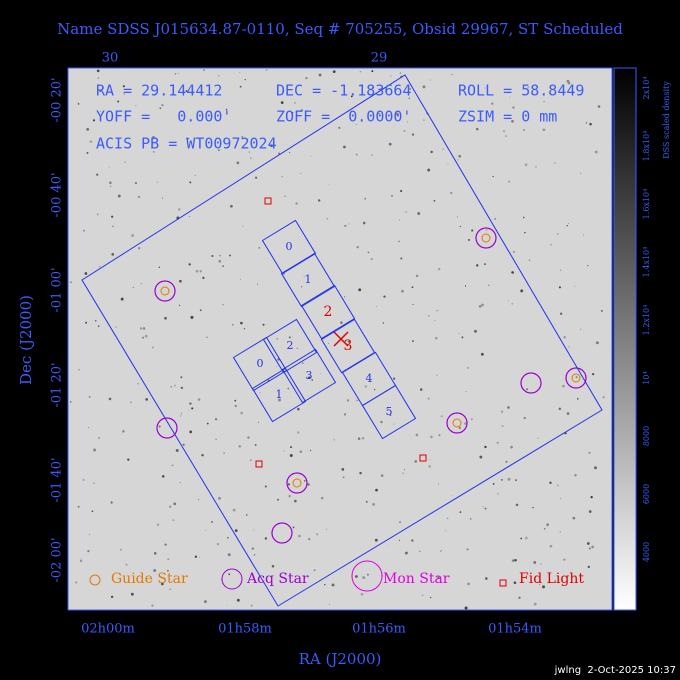  I want to click on colorbar-tick-label: 10⁴, so click(646, 377).